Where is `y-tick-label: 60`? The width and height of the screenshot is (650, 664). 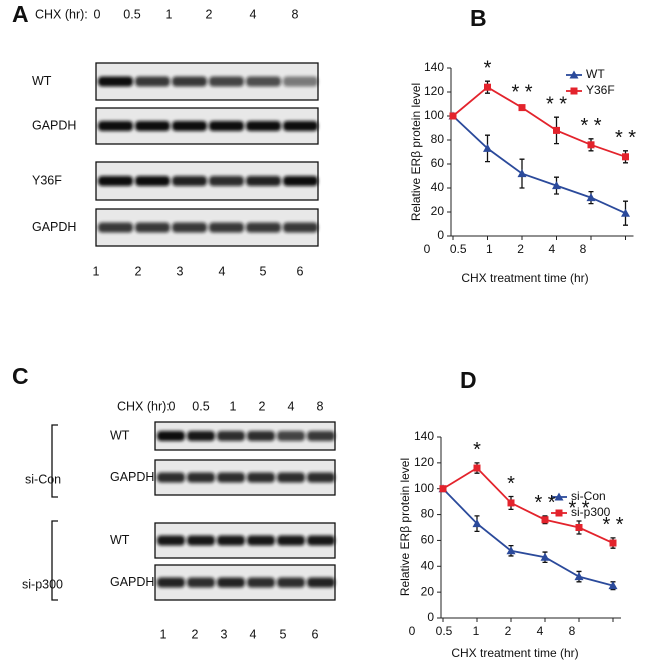
y-tick-label: 60 is located at coordinates (438, 163).